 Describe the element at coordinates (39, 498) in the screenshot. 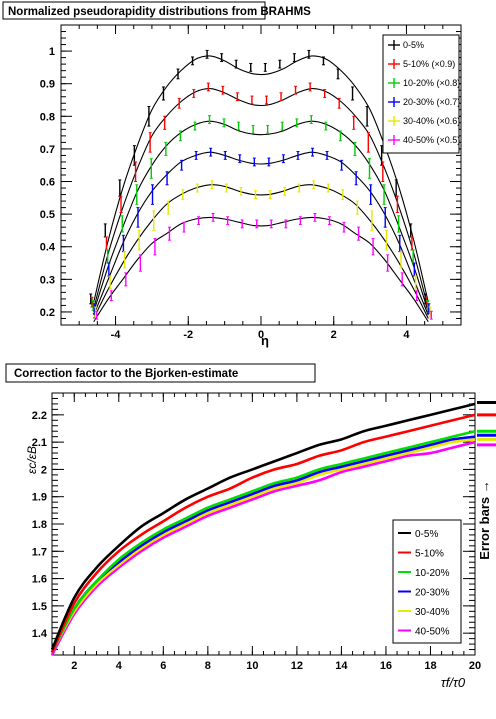

I see `bottom-ytick-label: 1.9` at that location.